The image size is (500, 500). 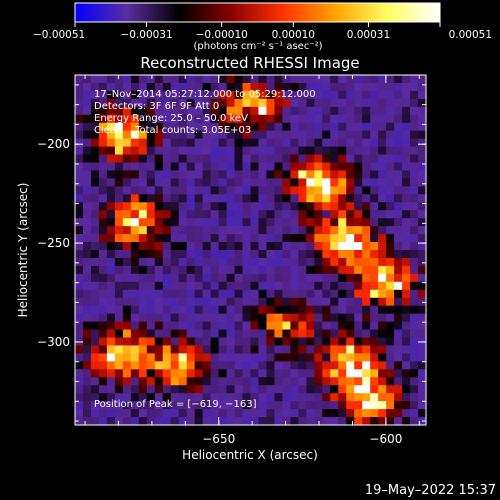 I want to click on y-axis-tick-labels: −200−250−300, so click(x=53, y=243).